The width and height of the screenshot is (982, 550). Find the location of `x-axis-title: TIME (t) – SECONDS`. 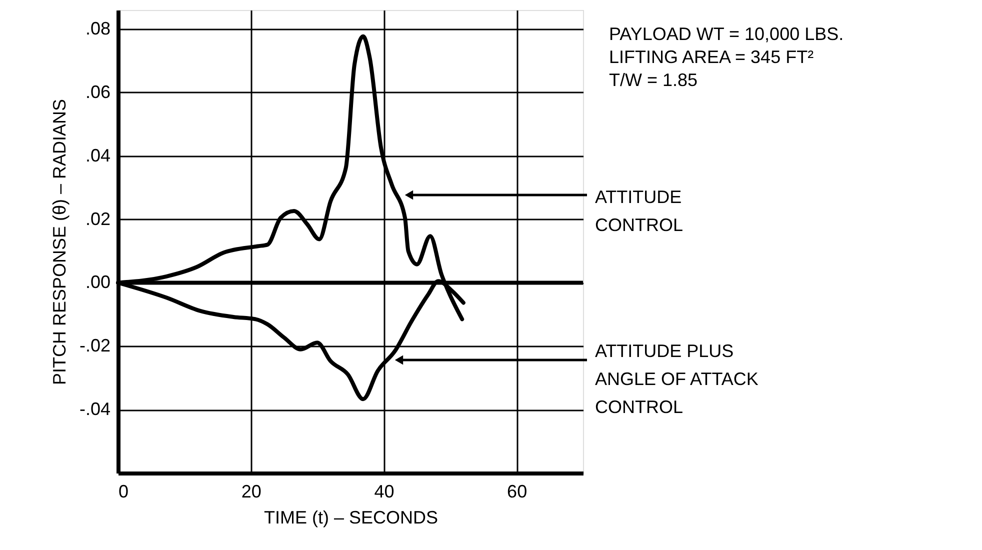

x-axis-title: TIME (t) – SECONDS is located at coordinates (351, 518).